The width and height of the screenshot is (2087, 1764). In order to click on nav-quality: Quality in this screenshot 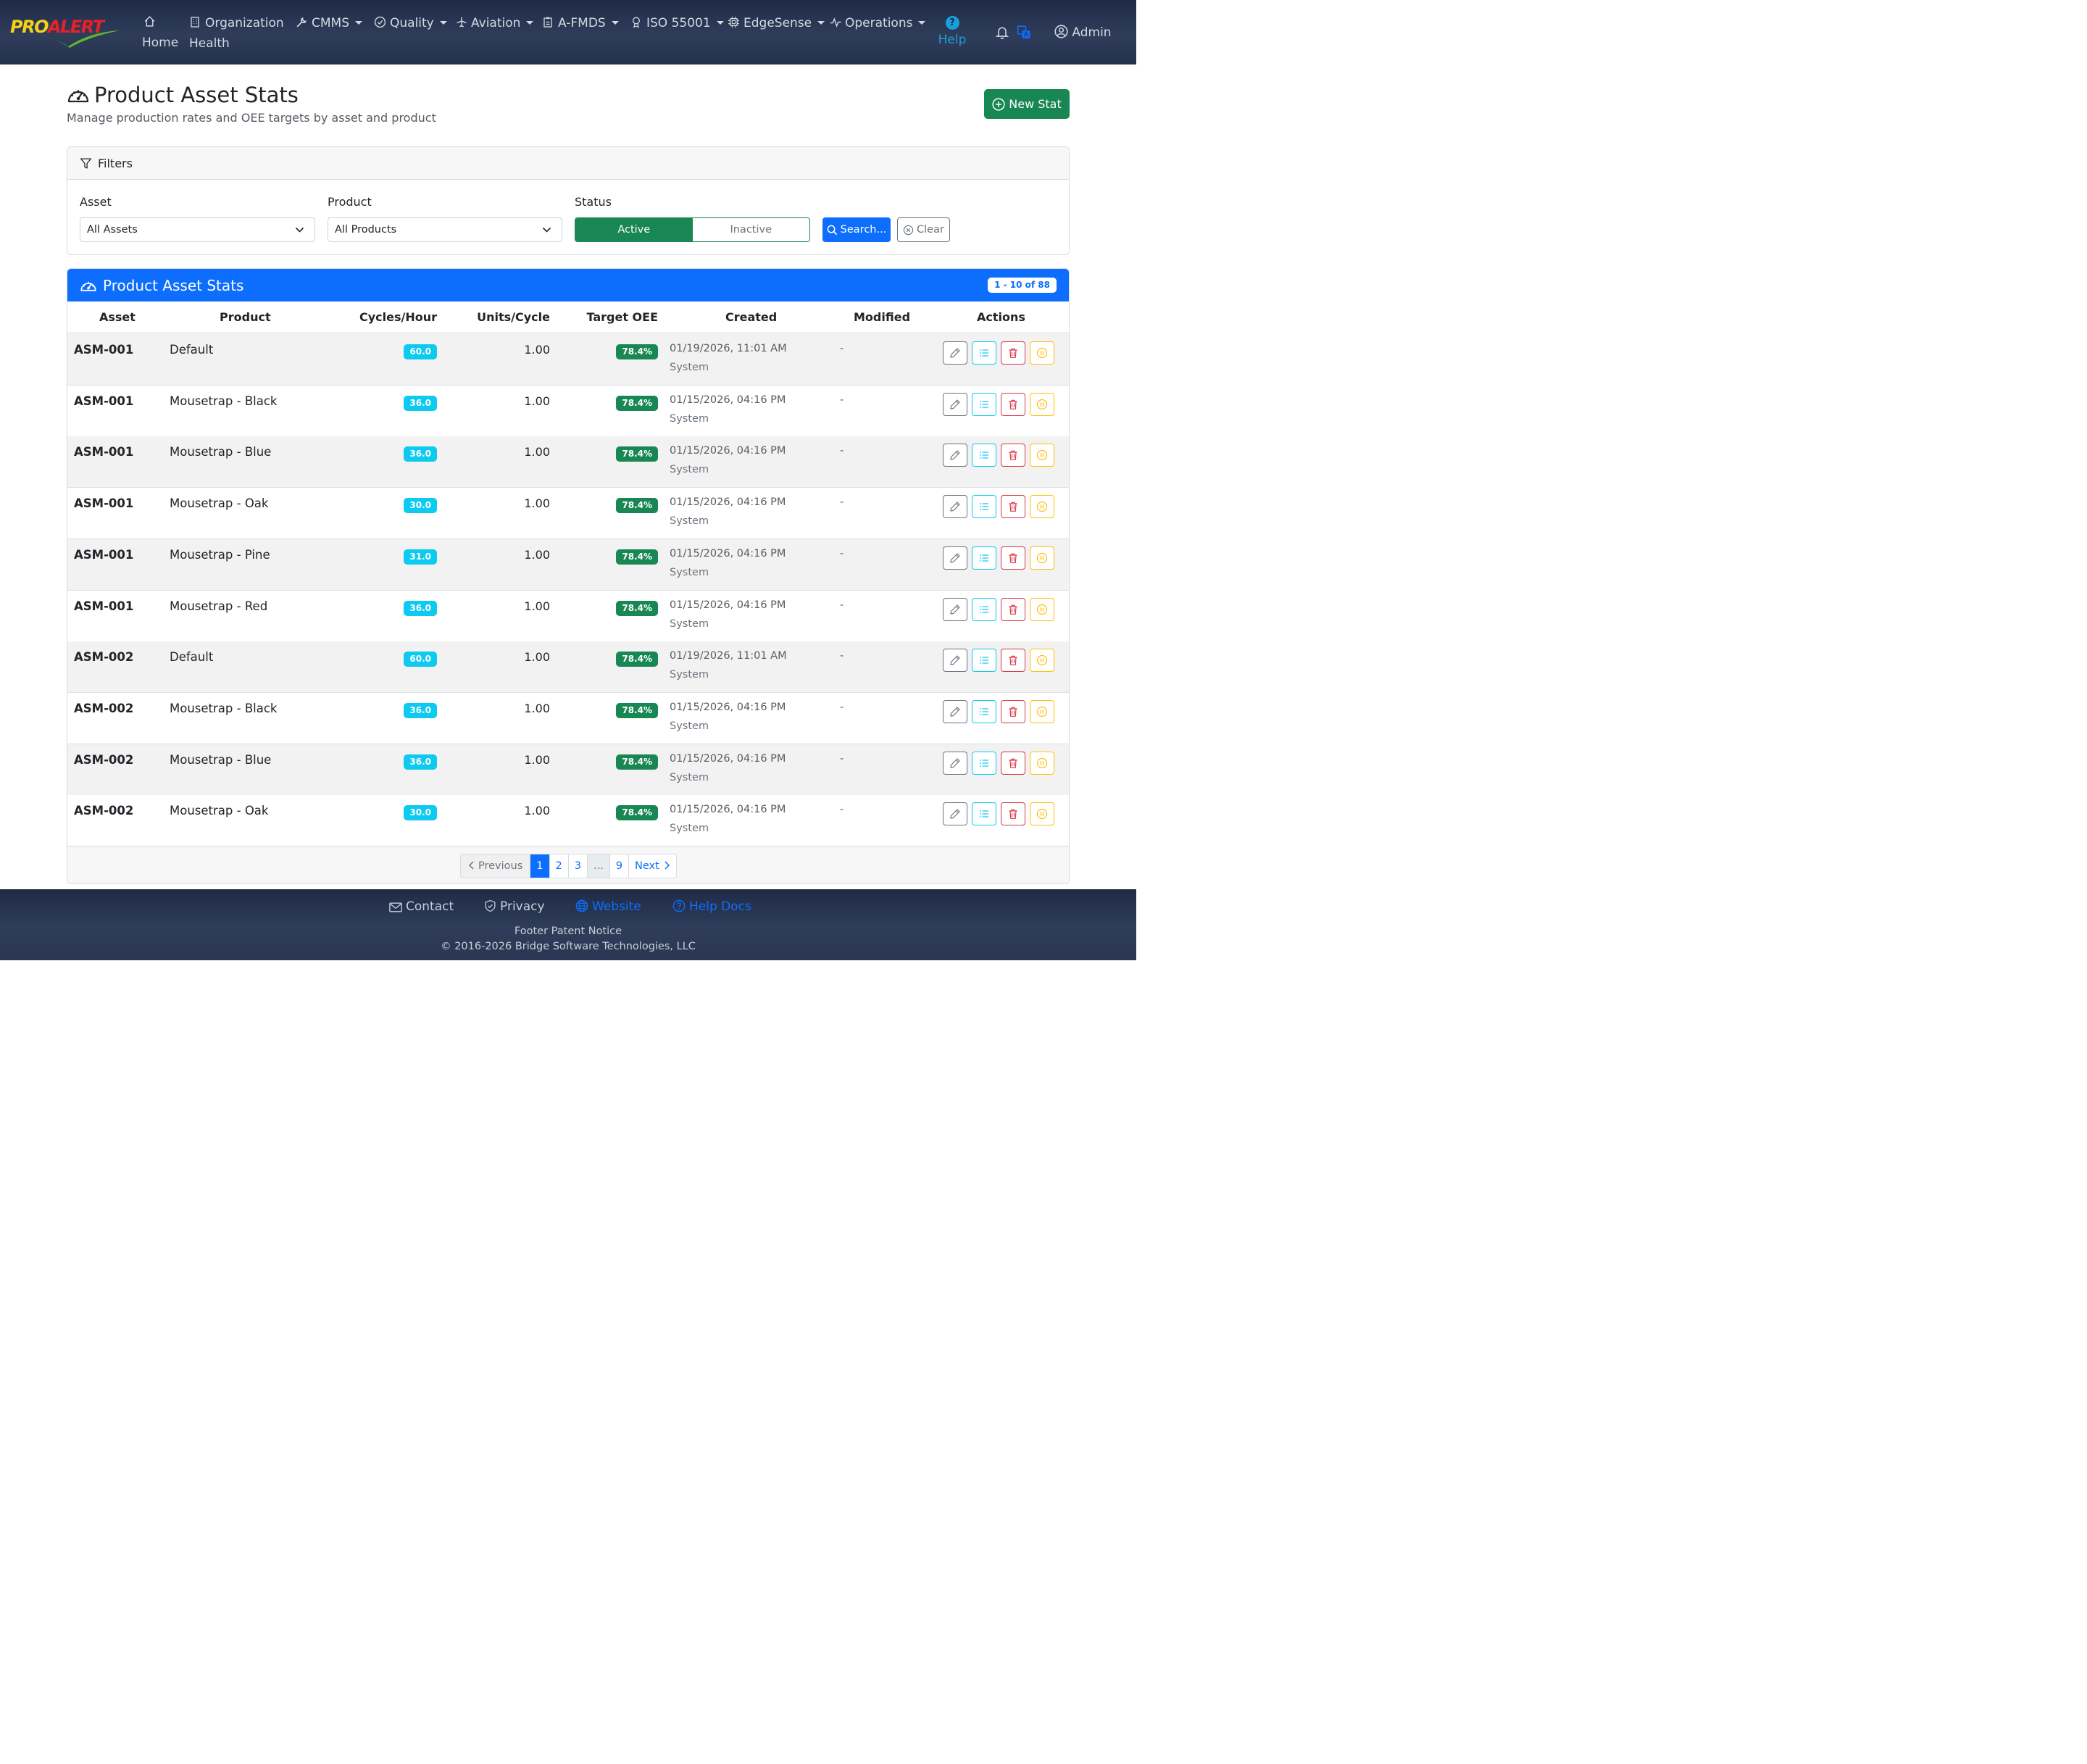, I will do `click(411, 24)`.